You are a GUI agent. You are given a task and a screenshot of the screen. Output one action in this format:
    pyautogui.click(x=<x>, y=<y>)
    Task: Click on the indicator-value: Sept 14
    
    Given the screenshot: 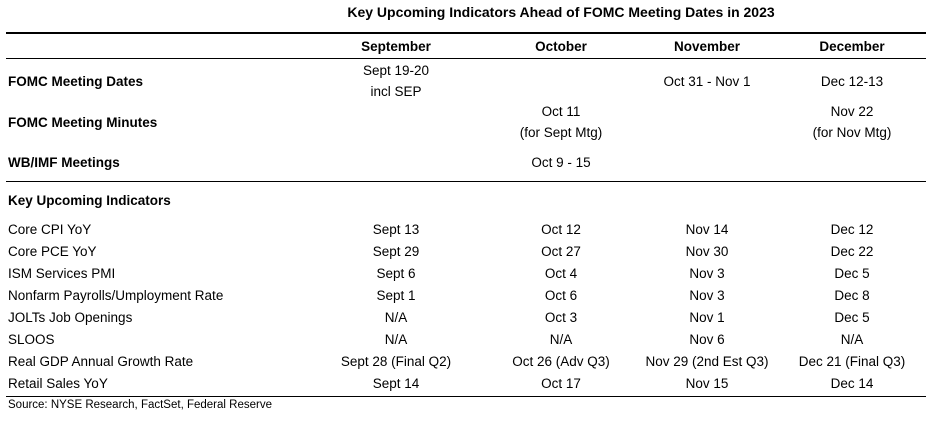 What is the action you would take?
    pyautogui.click(x=396, y=383)
    